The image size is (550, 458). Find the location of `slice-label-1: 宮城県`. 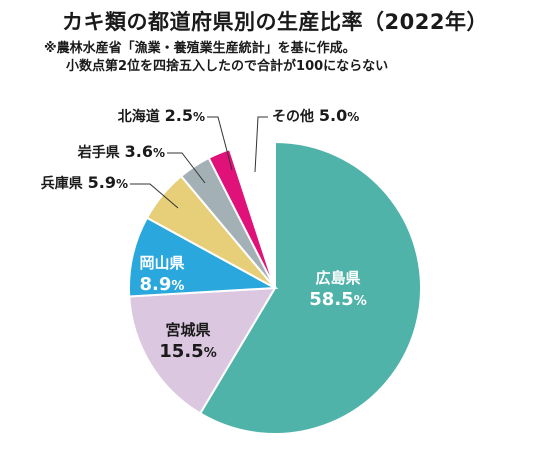

slice-label-1: 宮城県 is located at coordinates (187, 330).